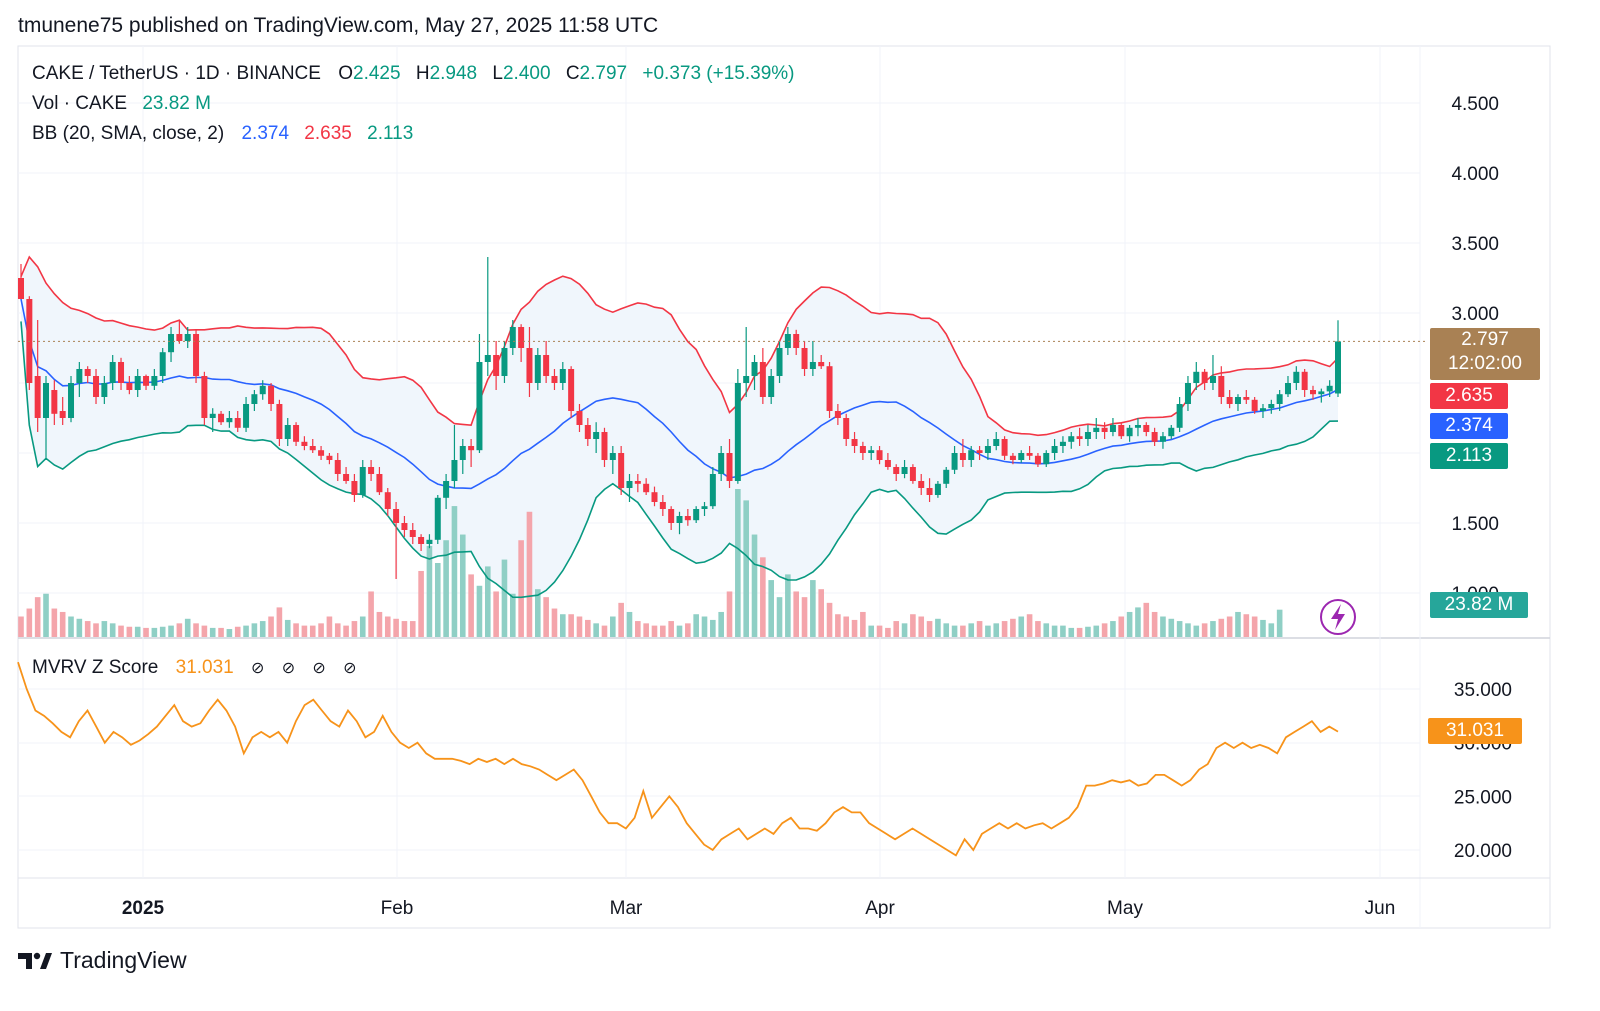  What do you see at coordinates (1469, 456) in the screenshot?
I see `bb-lower-tag: 2.113` at bounding box center [1469, 456].